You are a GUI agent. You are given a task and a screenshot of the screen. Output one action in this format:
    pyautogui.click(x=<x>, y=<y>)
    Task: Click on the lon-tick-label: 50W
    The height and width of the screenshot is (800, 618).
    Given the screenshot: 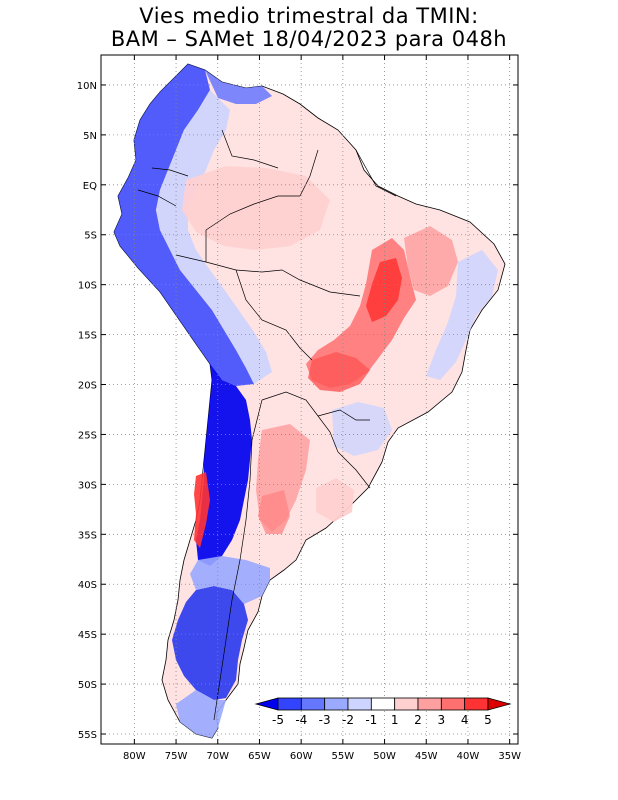 What is the action you would take?
    pyautogui.click(x=384, y=756)
    